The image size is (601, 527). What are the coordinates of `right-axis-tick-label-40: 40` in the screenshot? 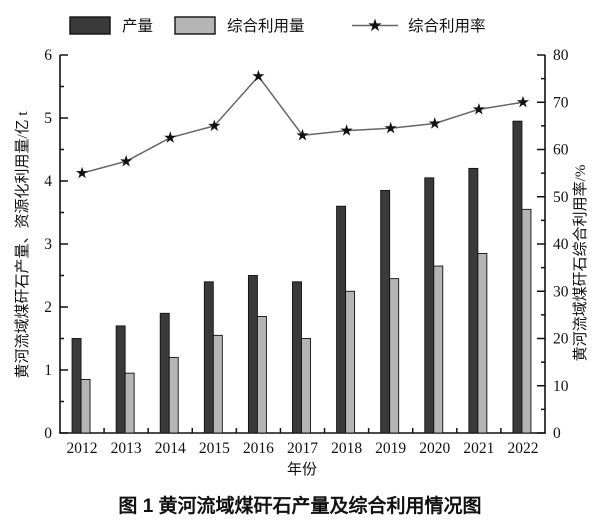 It's located at (561, 244).